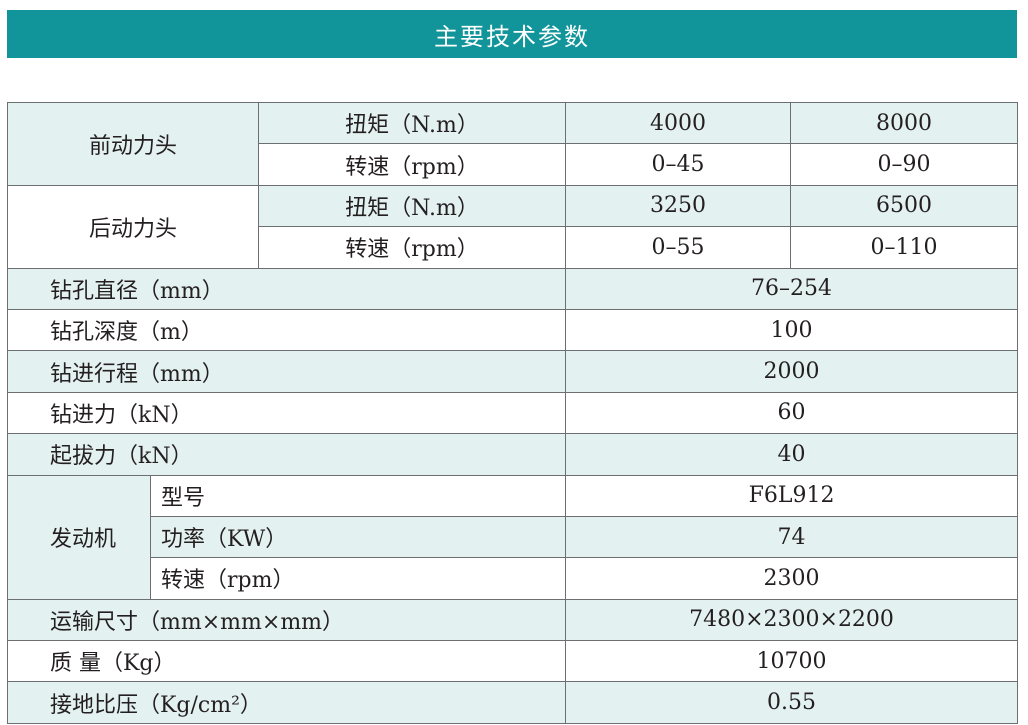  Describe the element at coordinates (792, 537) in the screenshot. I see `value-cell: 74` at that location.